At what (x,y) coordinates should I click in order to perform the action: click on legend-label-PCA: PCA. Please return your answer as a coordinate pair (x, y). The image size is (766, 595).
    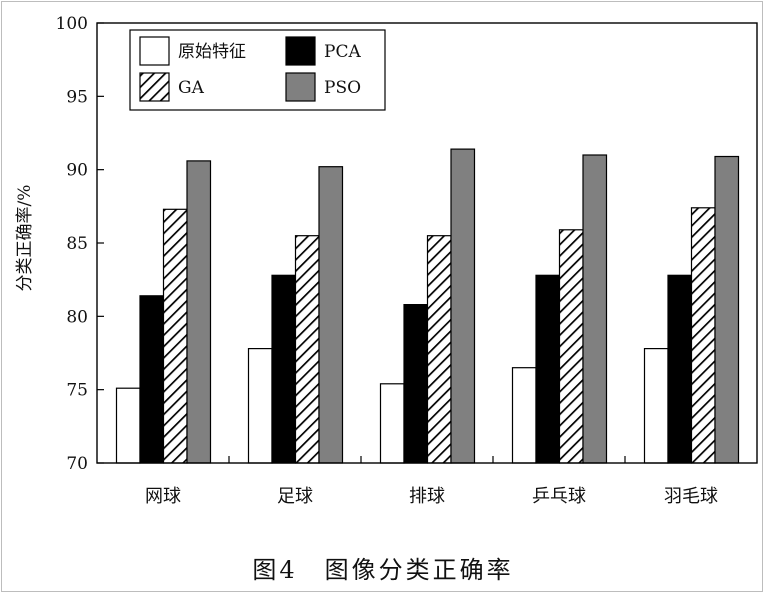
    Looking at the image, I should click on (342, 52).